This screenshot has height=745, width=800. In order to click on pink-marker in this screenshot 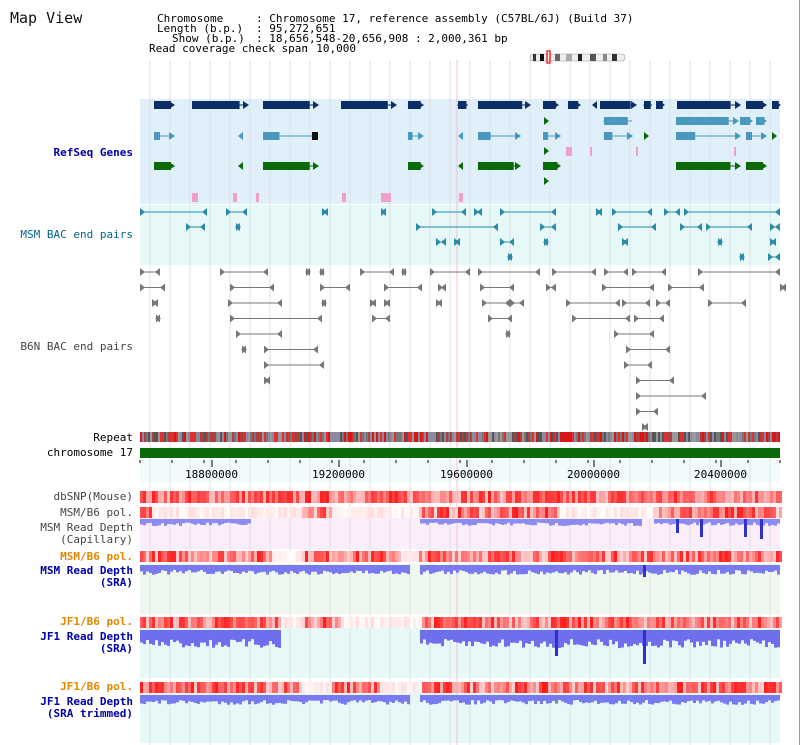, I will do `click(257, 197)`.